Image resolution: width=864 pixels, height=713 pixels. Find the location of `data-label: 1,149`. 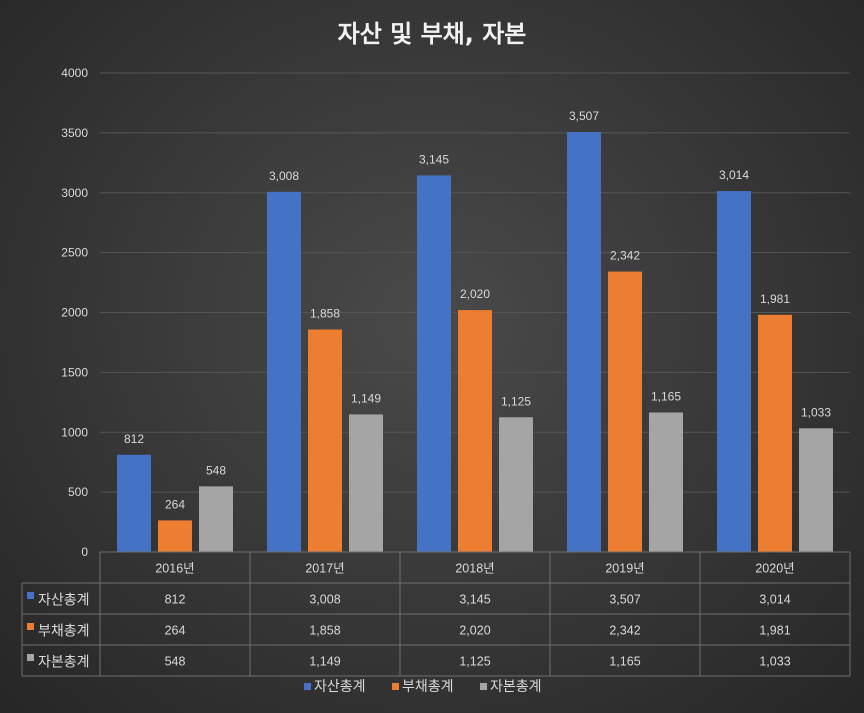

data-label: 1,149 is located at coordinates (366, 398).